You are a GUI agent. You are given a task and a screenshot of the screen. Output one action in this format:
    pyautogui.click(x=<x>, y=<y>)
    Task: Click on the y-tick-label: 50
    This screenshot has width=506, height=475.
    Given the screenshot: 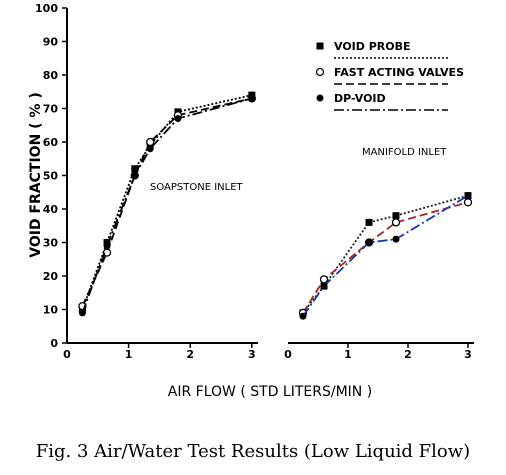 What is the action you would take?
    pyautogui.click(x=51, y=176)
    